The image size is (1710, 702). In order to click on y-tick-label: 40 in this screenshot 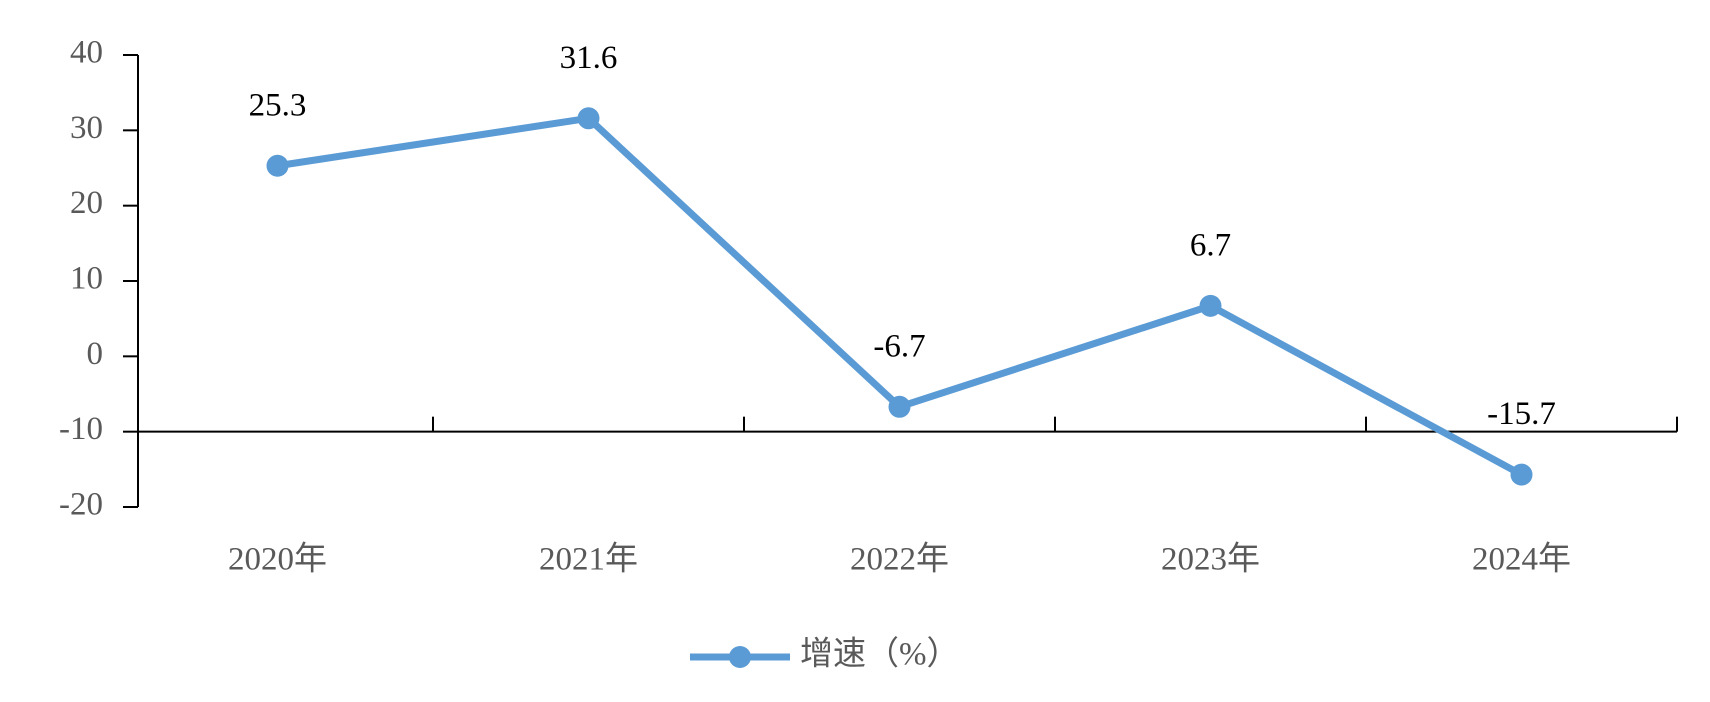, I will do `click(86, 53)`.